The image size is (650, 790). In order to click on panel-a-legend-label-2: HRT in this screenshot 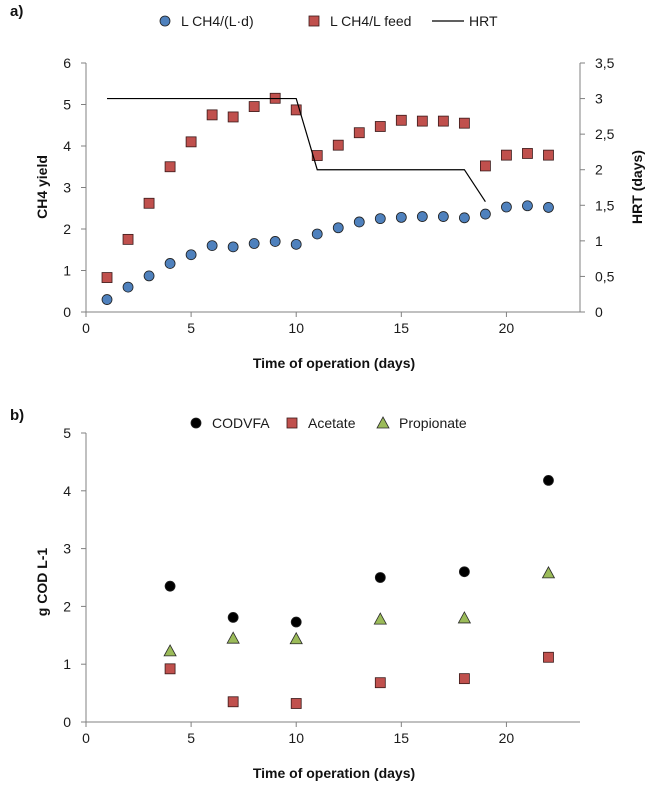, I will do `click(483, 21)`.